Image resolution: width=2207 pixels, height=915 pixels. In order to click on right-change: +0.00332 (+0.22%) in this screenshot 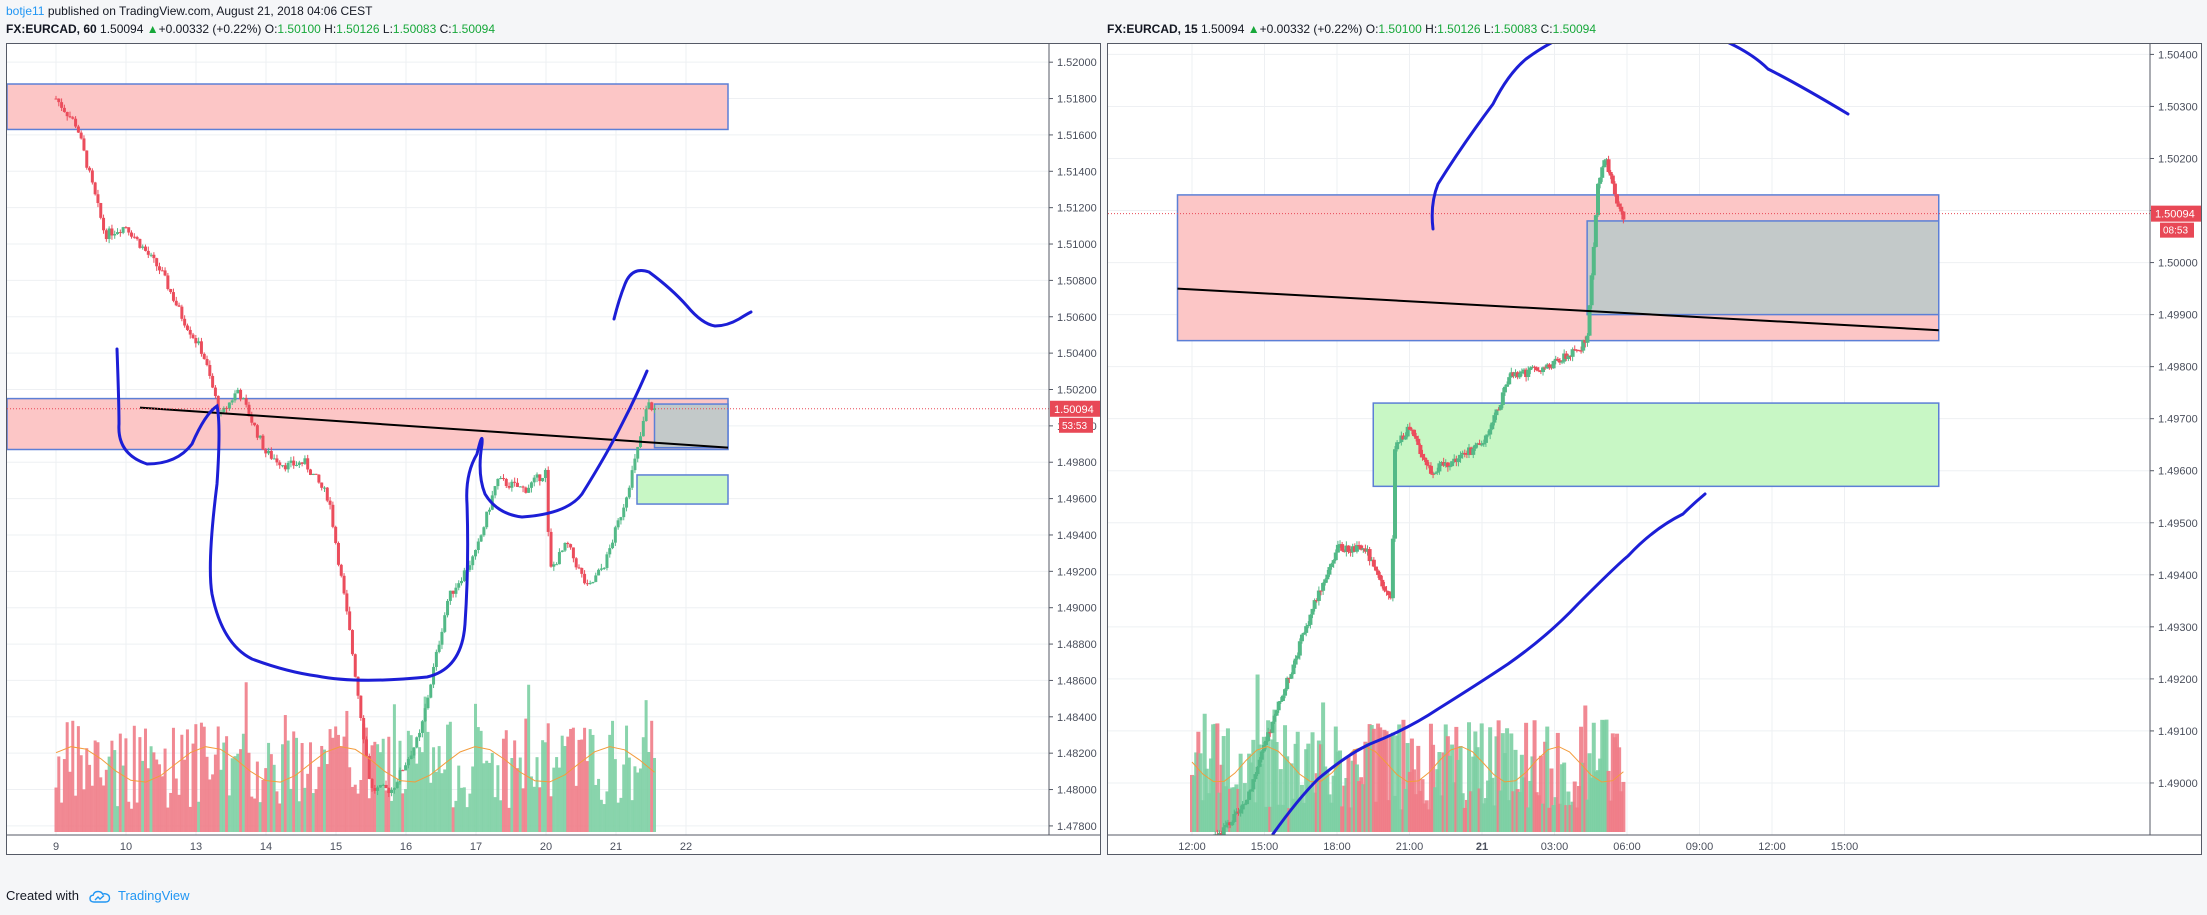, I will do `click(1311, 29)`.